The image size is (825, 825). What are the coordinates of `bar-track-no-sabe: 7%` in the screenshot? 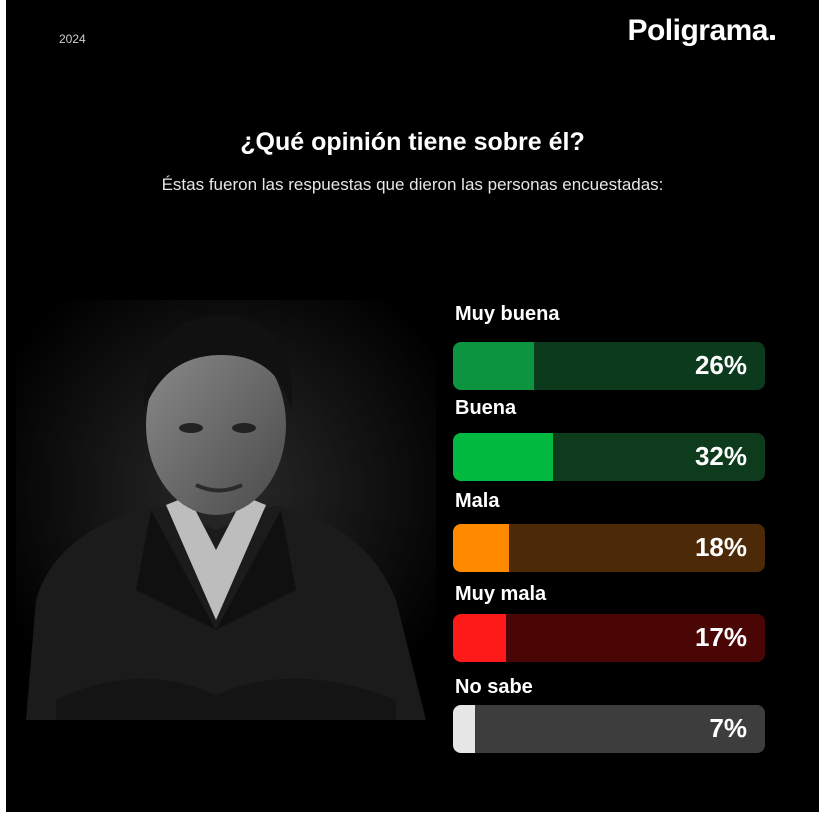 It's located at (609, 729).